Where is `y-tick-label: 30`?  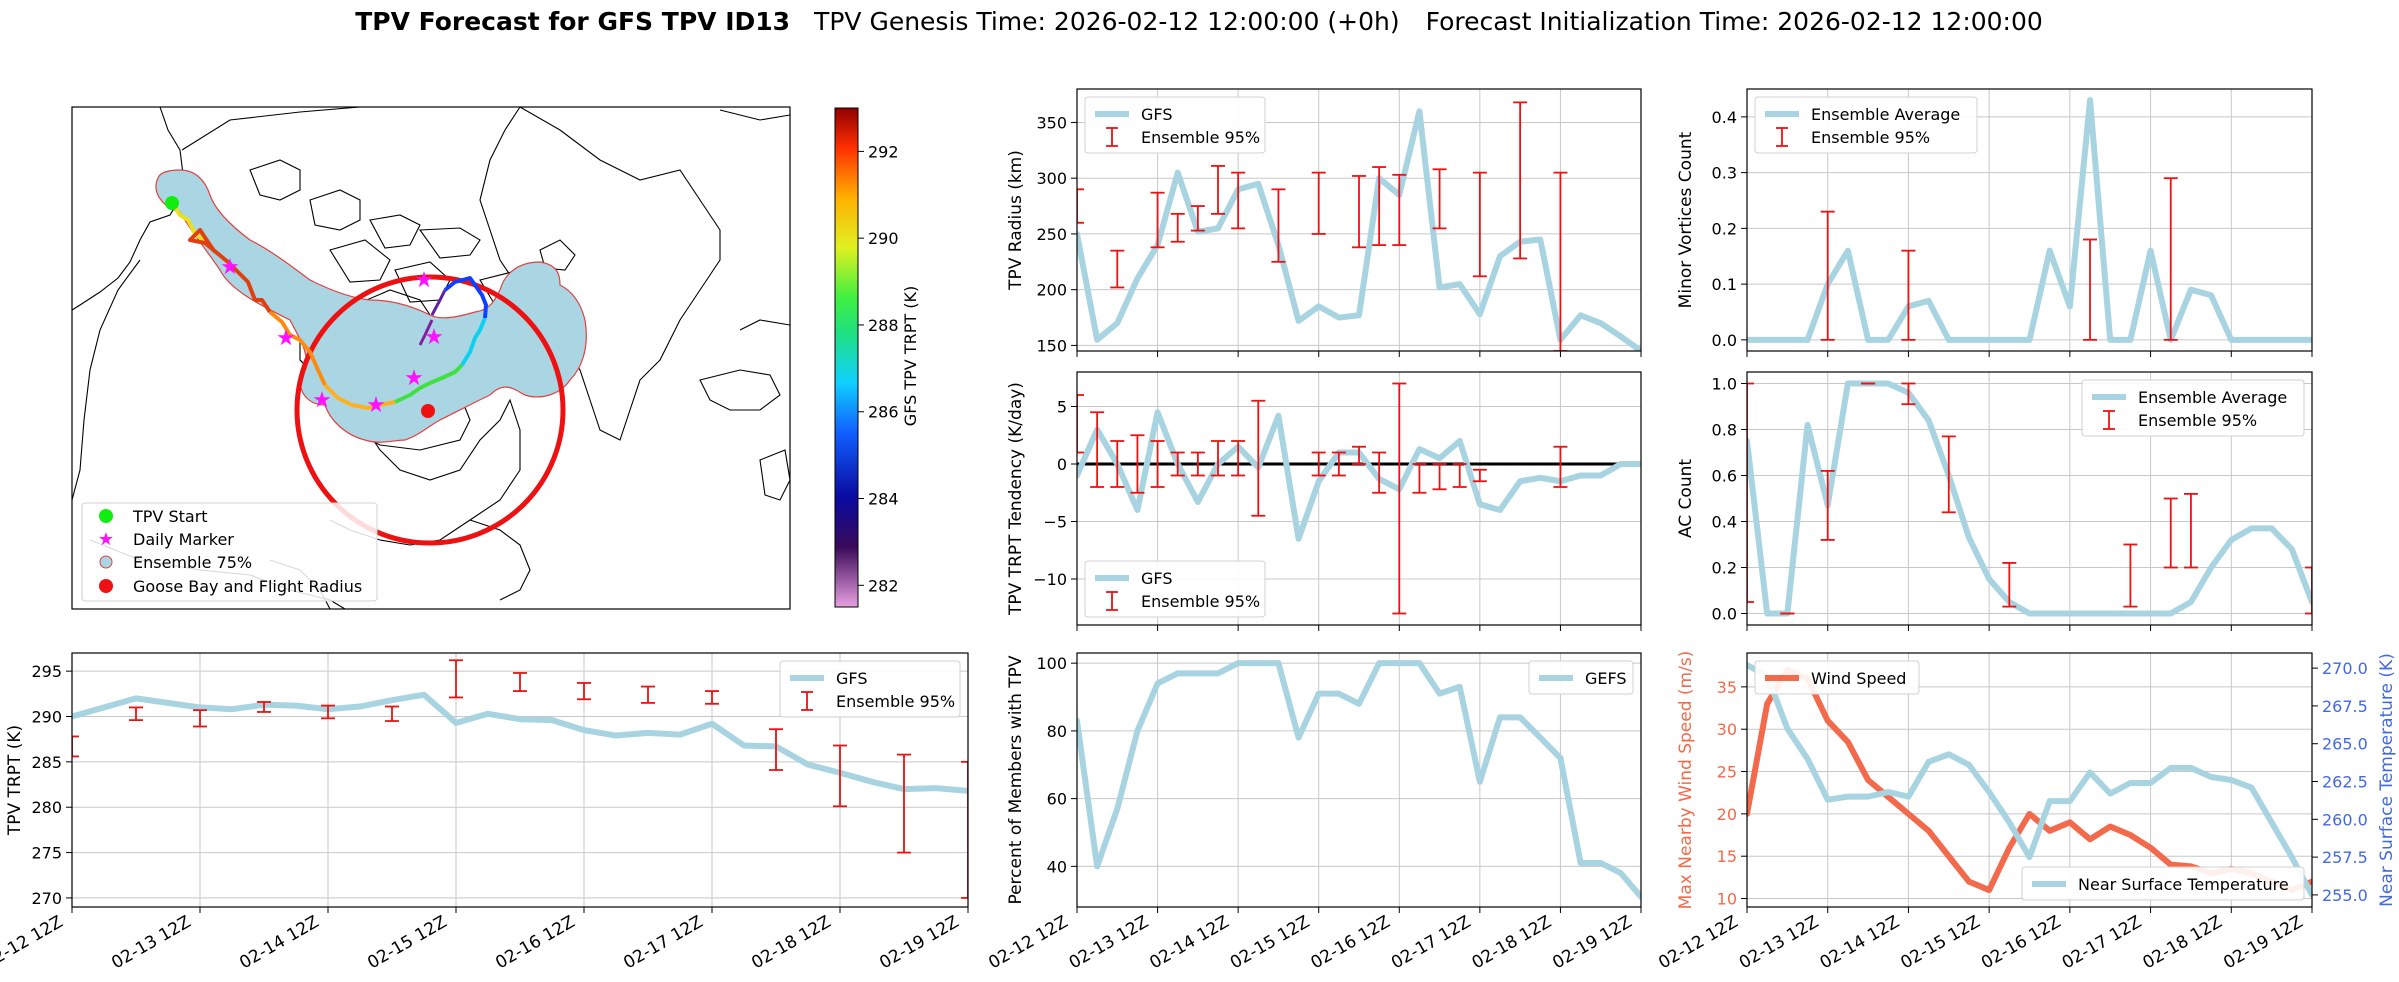 y-tick-label: 30 is located at coordinates (1727, 729).